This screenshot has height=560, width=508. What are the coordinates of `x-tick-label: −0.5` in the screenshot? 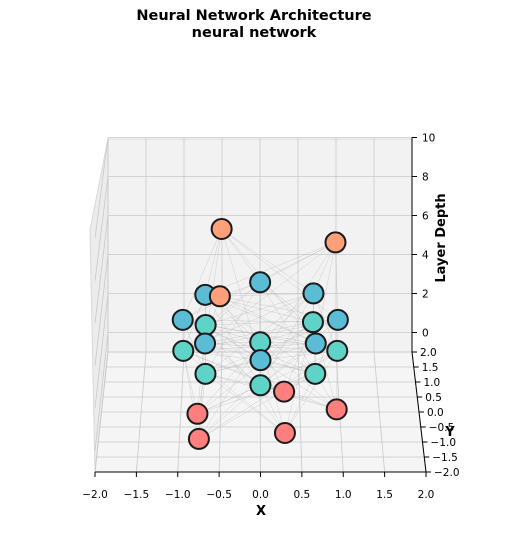 It's located at (219, 495).